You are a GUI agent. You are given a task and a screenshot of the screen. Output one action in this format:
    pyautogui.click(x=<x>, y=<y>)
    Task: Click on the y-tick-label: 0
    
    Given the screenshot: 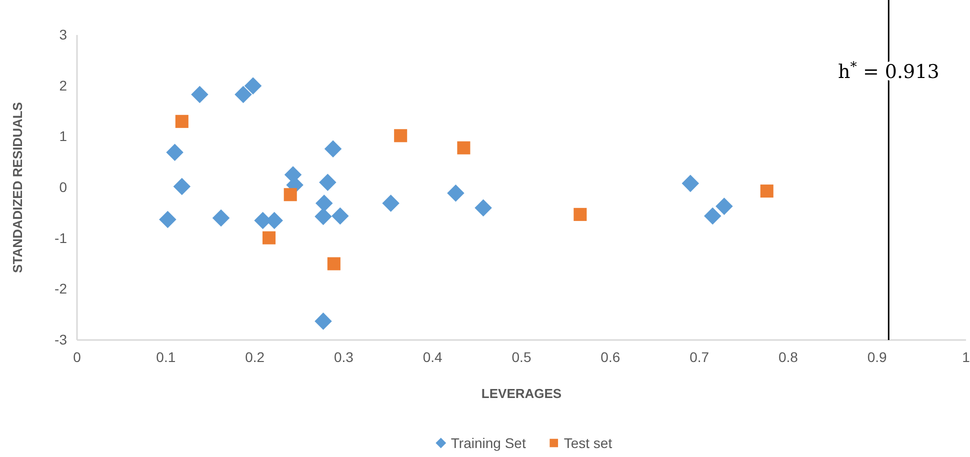 What is the action you would take?
    pyautogui.click(x=63, y=186)
    